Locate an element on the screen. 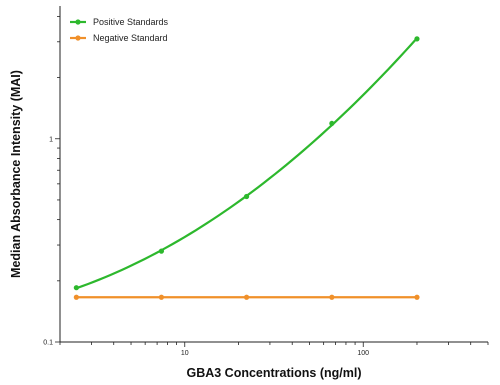  series-negative-standard is located at coordinates (246, 297).